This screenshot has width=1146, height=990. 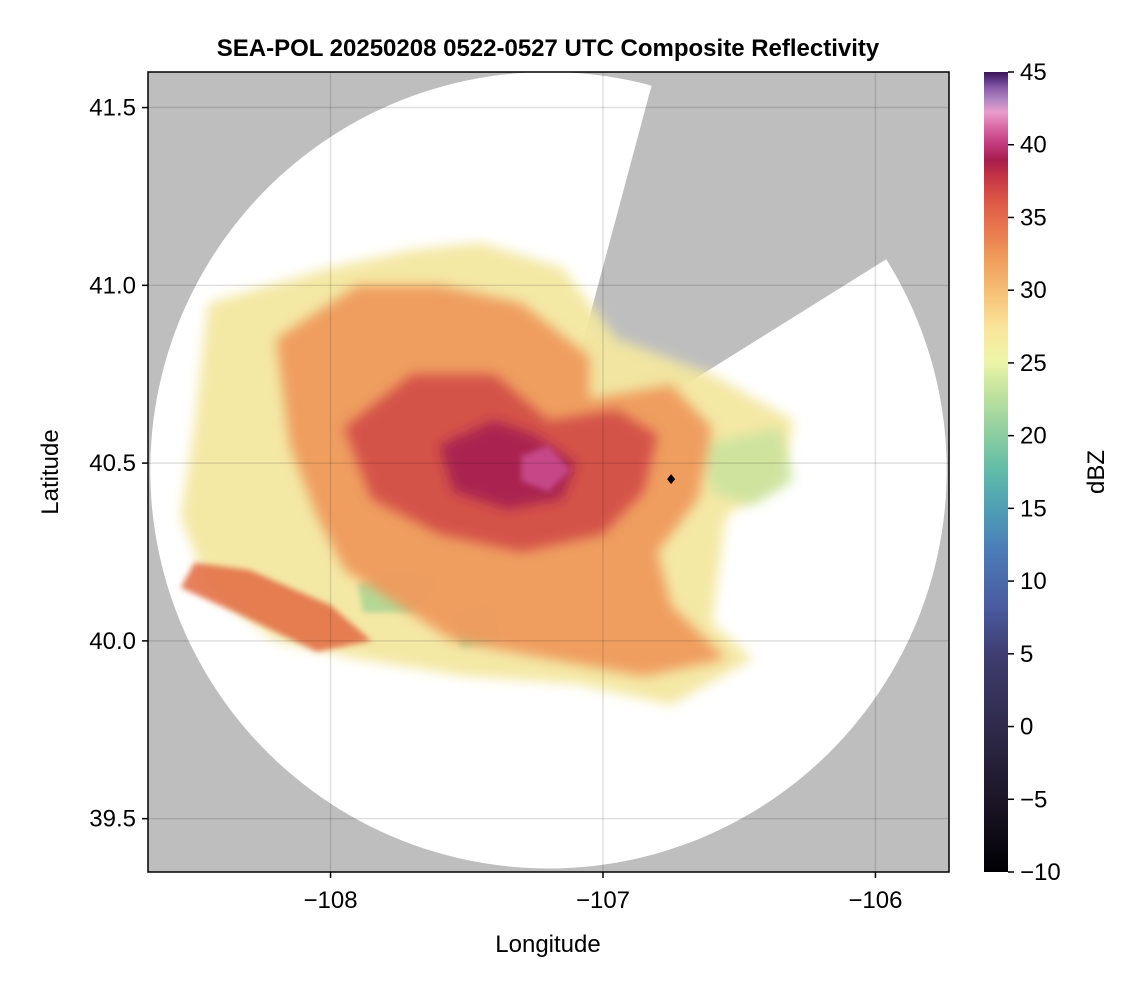 What do you see at coordinates (996, 472) in the screenshot?
I see `colorbar` at bounding box center [996, 472].